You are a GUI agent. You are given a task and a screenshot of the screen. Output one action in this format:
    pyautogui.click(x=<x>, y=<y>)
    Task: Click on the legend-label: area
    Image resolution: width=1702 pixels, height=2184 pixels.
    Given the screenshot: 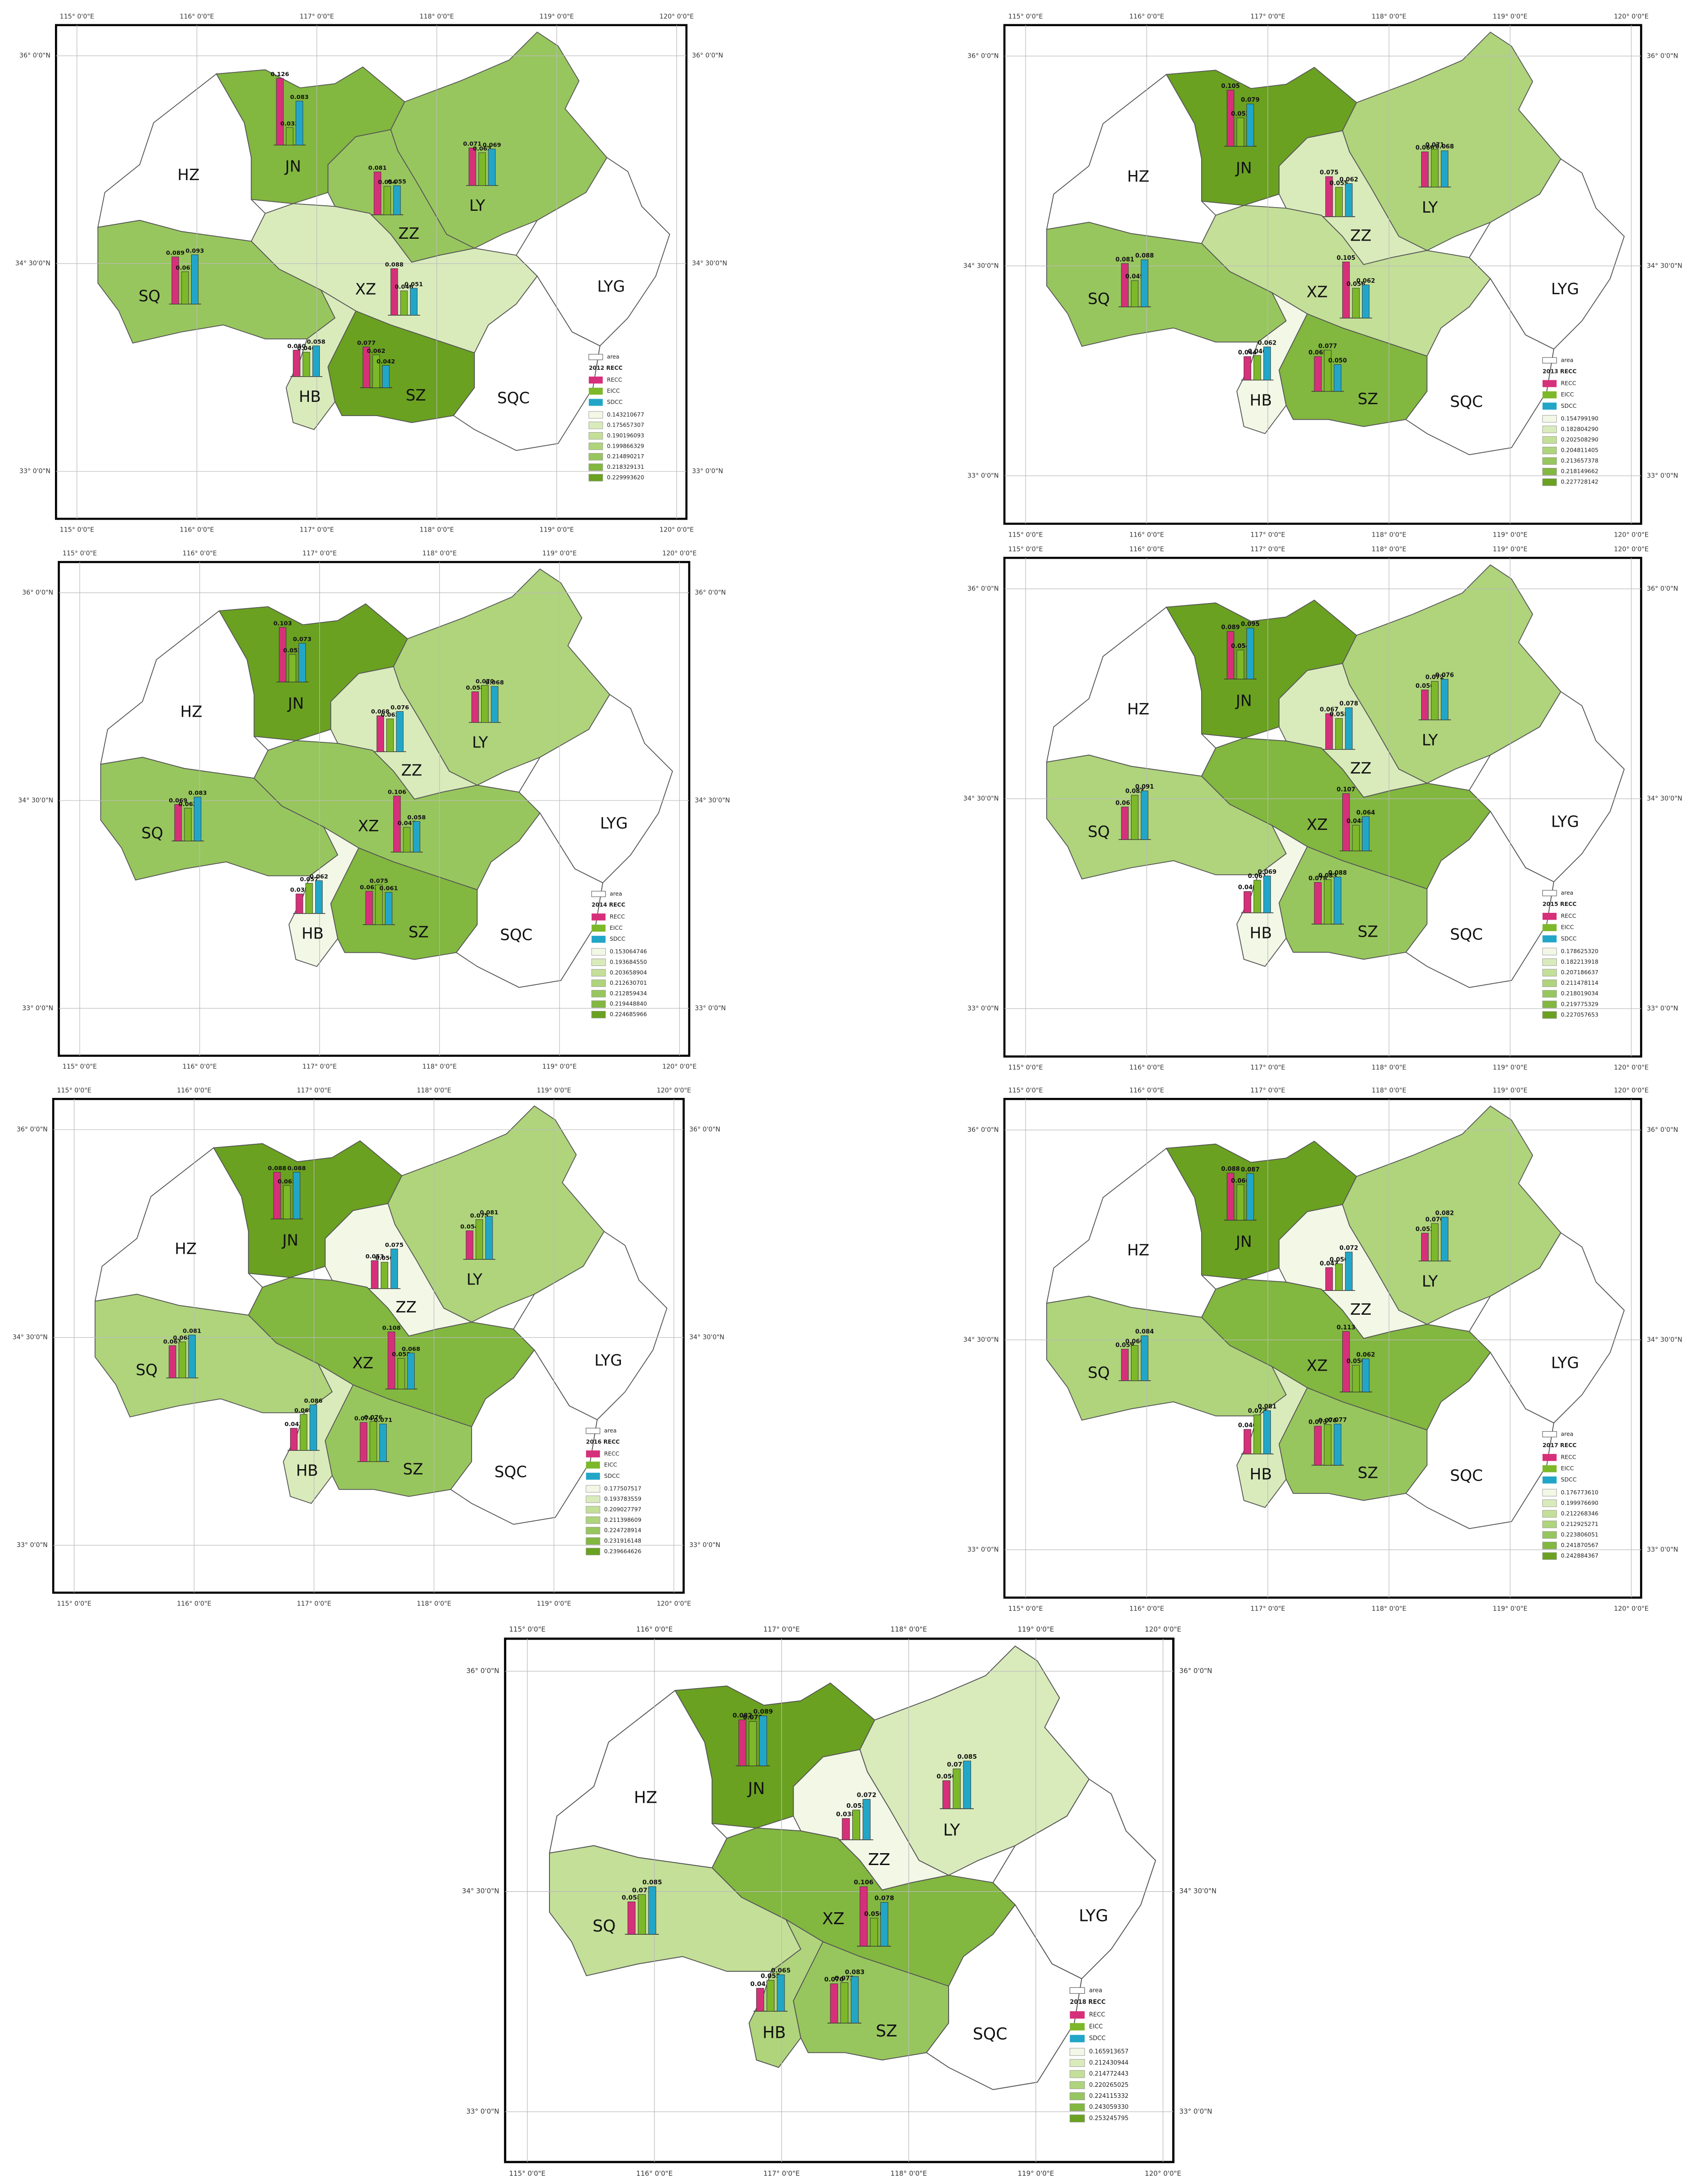 What is the action you would take?
    pyautogui.click(x=610, y=1430)
    